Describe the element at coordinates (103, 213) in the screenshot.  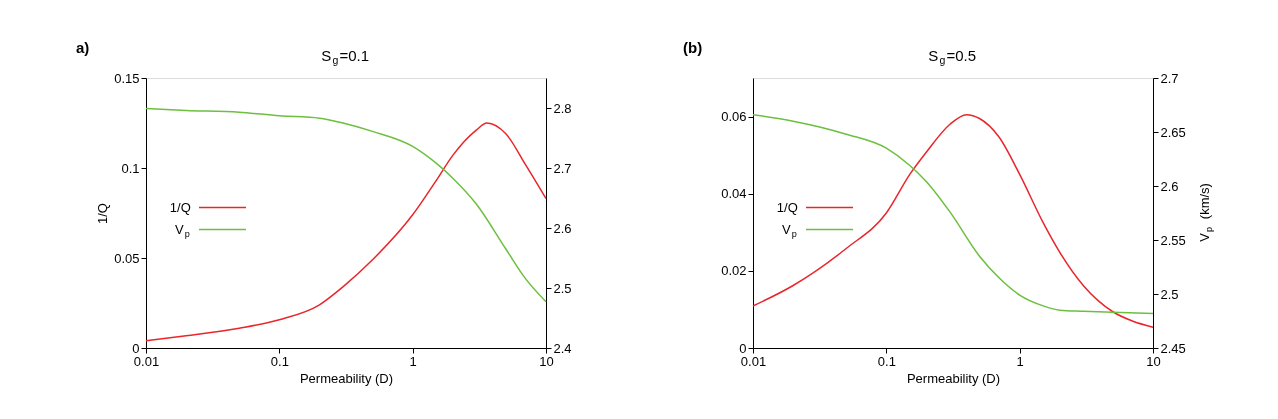
I see `y-axis-title: 1/Q` at that location.